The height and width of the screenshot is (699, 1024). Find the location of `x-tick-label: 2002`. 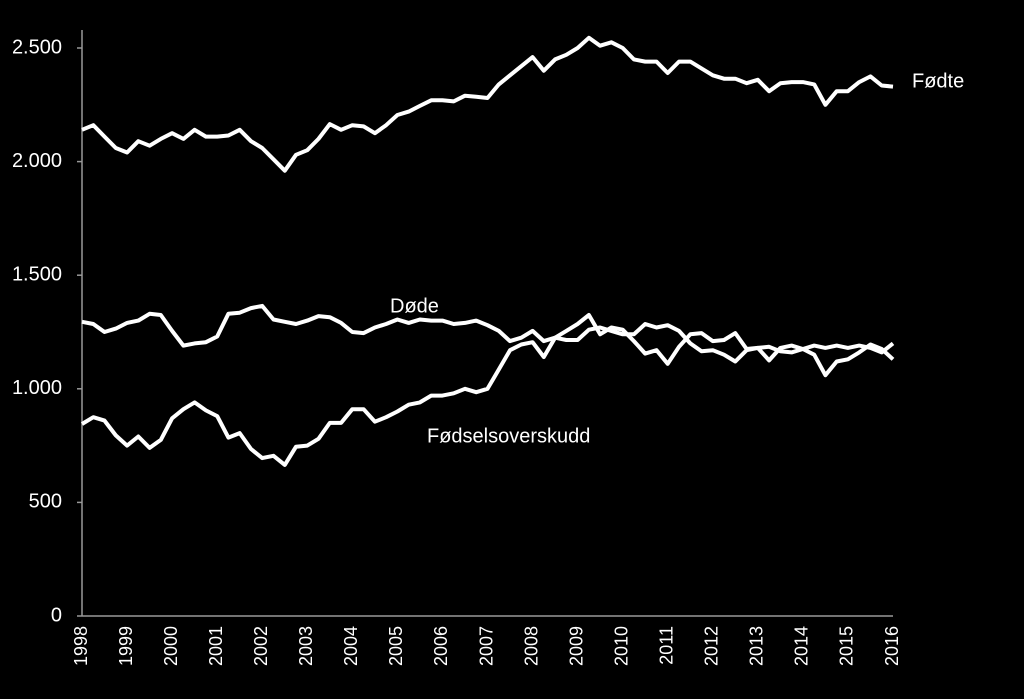

x-tick-label: 2002 is located at coordinates (261, 646).